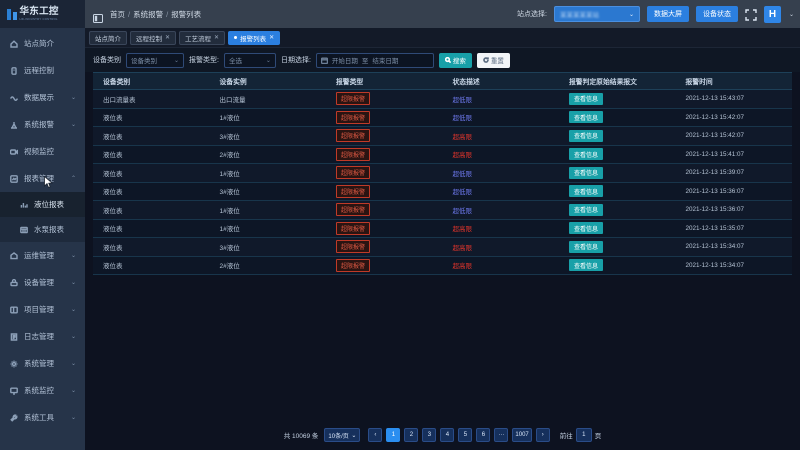  Describe the element at coordinates (772, 14) in the screenshot. I see `avatar: H` at that location.